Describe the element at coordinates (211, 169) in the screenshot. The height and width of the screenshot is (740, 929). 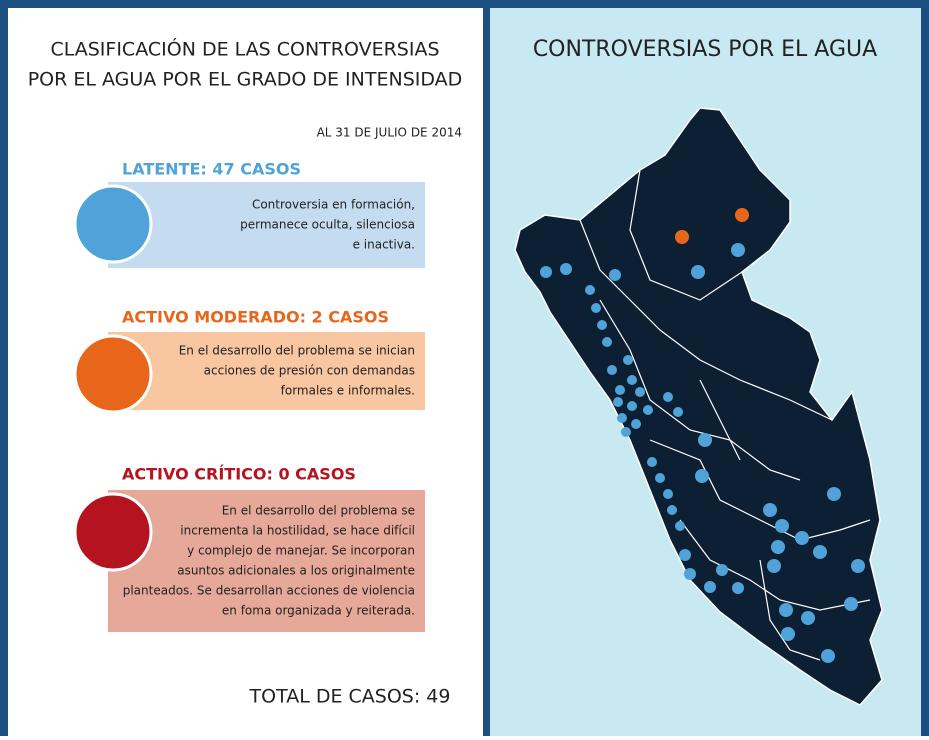
I see `level-heading: LATENTE: 47 CASOS` at that location.